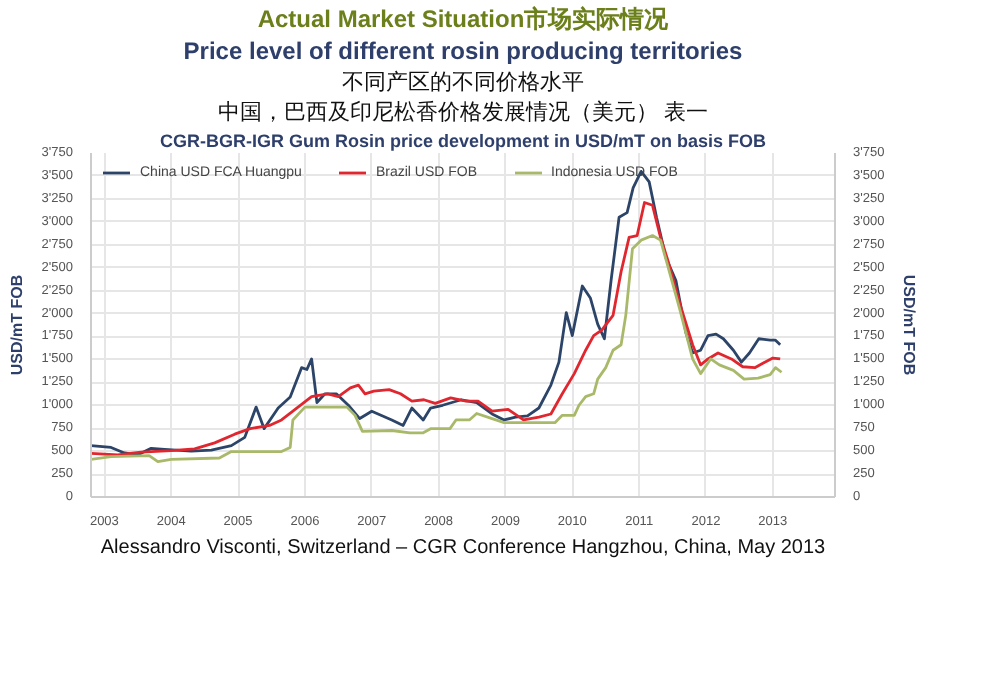  I want to click on y-axis-title: USD/mT FOB, so click(16, 325).